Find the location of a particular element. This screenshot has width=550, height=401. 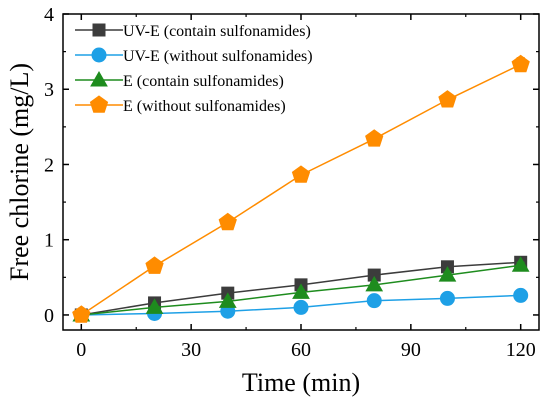

y-tick-label: 0 is located at coordinates (49, 316).